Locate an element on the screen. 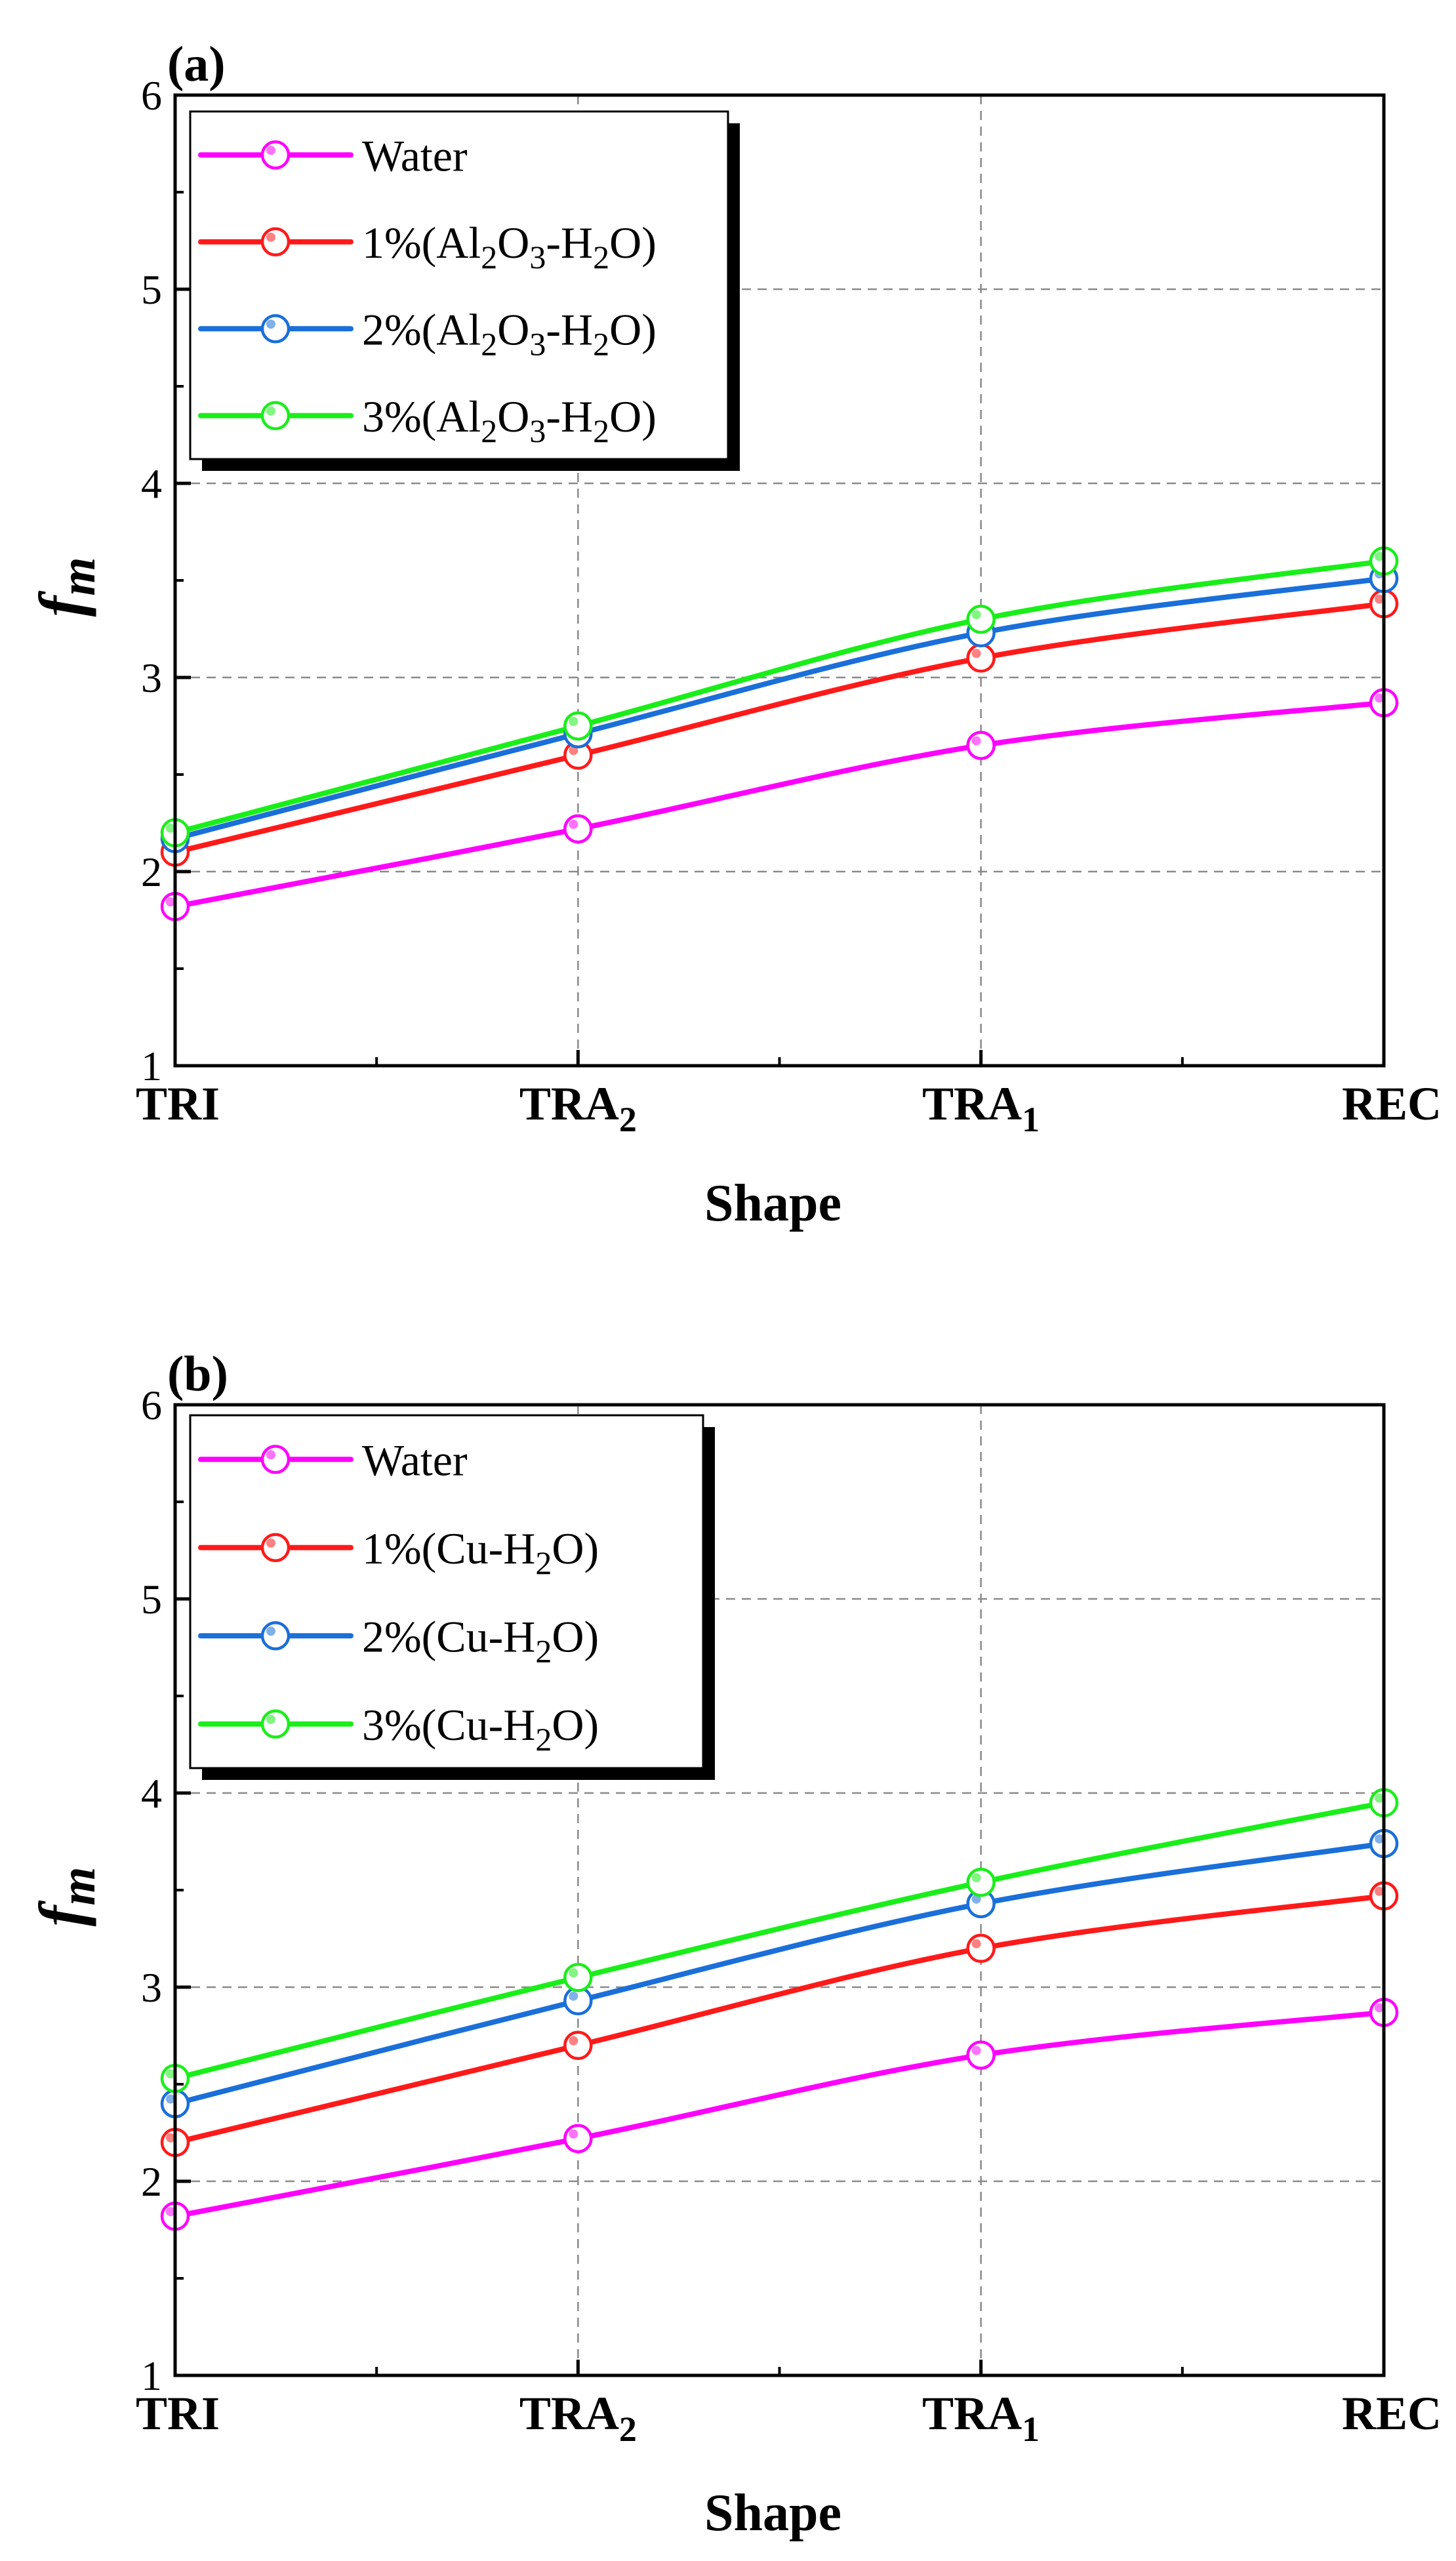  legend-label: 2%(Cu-H2O) is located at coordinates (480, 1640).